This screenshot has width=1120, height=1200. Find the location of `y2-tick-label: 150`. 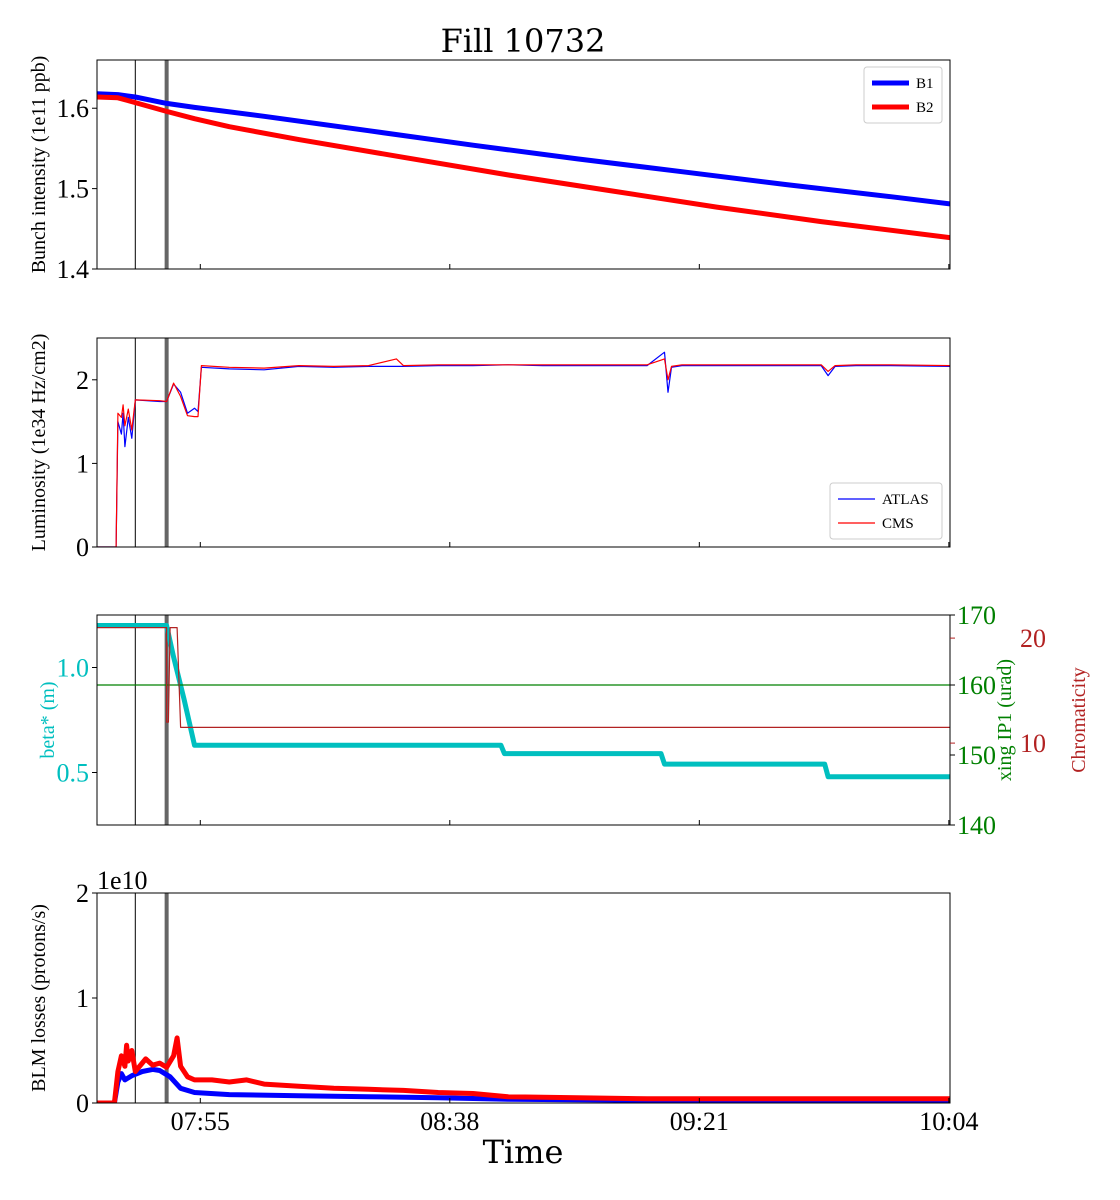

y2-tick-label: 150 is located at coordinates (976, 755).